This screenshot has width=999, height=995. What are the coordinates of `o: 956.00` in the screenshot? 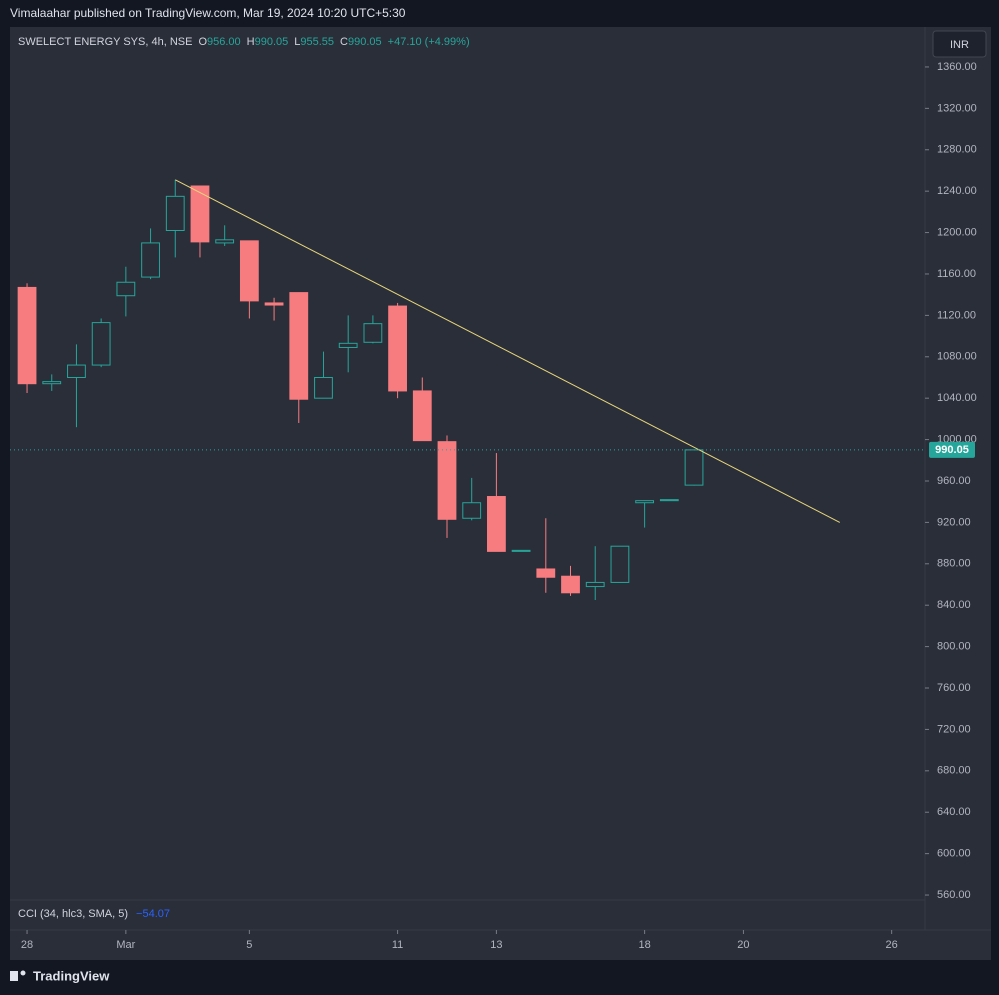 It's located at (224, 42).